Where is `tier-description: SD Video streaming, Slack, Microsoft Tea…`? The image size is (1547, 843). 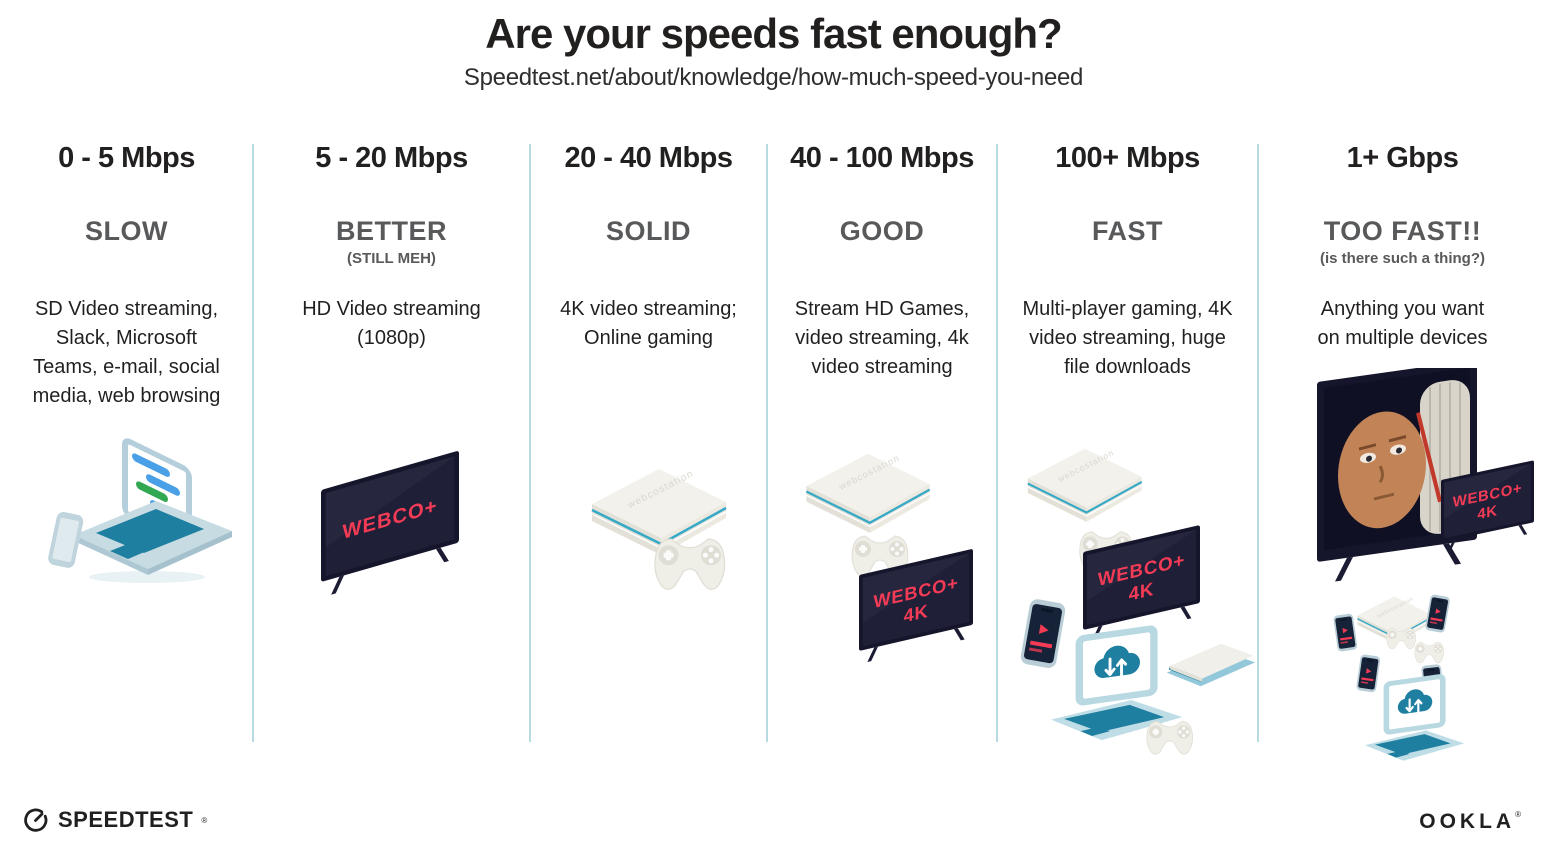 tier-description: SD Video streaming, Slack, Microsoft Tea… is located at coordinates (126, 352).